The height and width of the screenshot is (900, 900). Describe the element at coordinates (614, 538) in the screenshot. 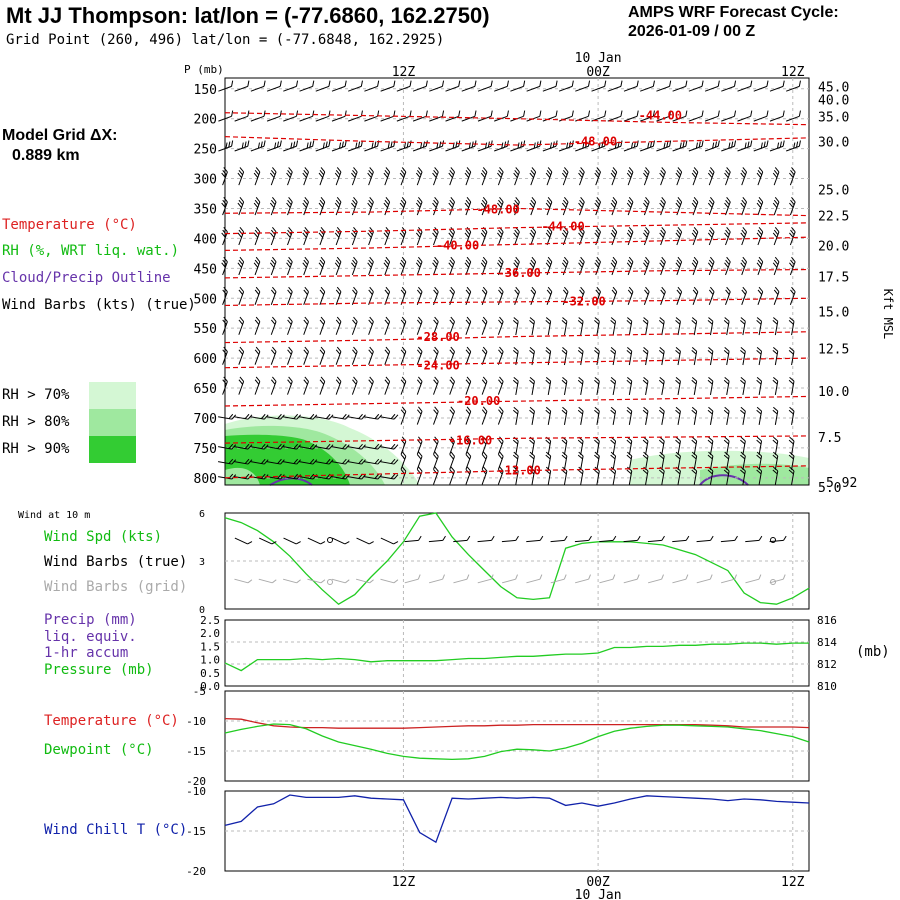

I see `wind-barb-10m-flag` at that location.